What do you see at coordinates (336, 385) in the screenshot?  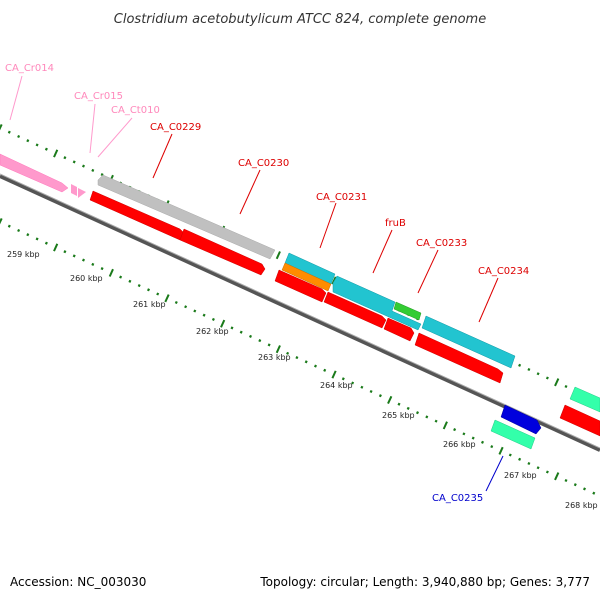 I see `tick-label-264: 264 kbp` at bounding box center [336, 385].